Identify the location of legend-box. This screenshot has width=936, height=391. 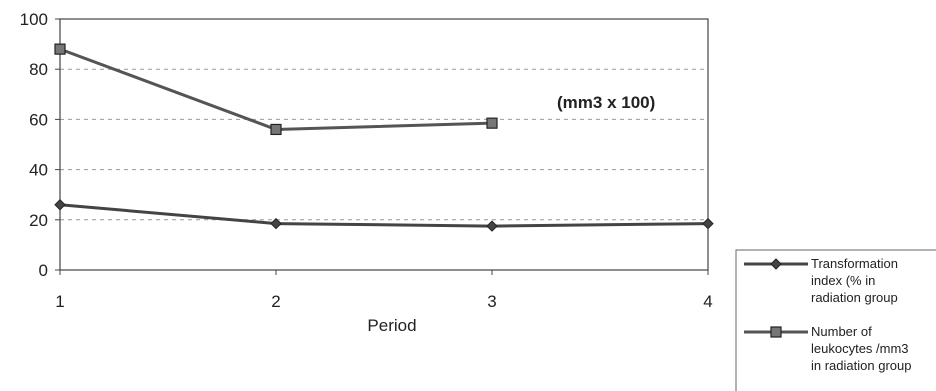
(835, 320).